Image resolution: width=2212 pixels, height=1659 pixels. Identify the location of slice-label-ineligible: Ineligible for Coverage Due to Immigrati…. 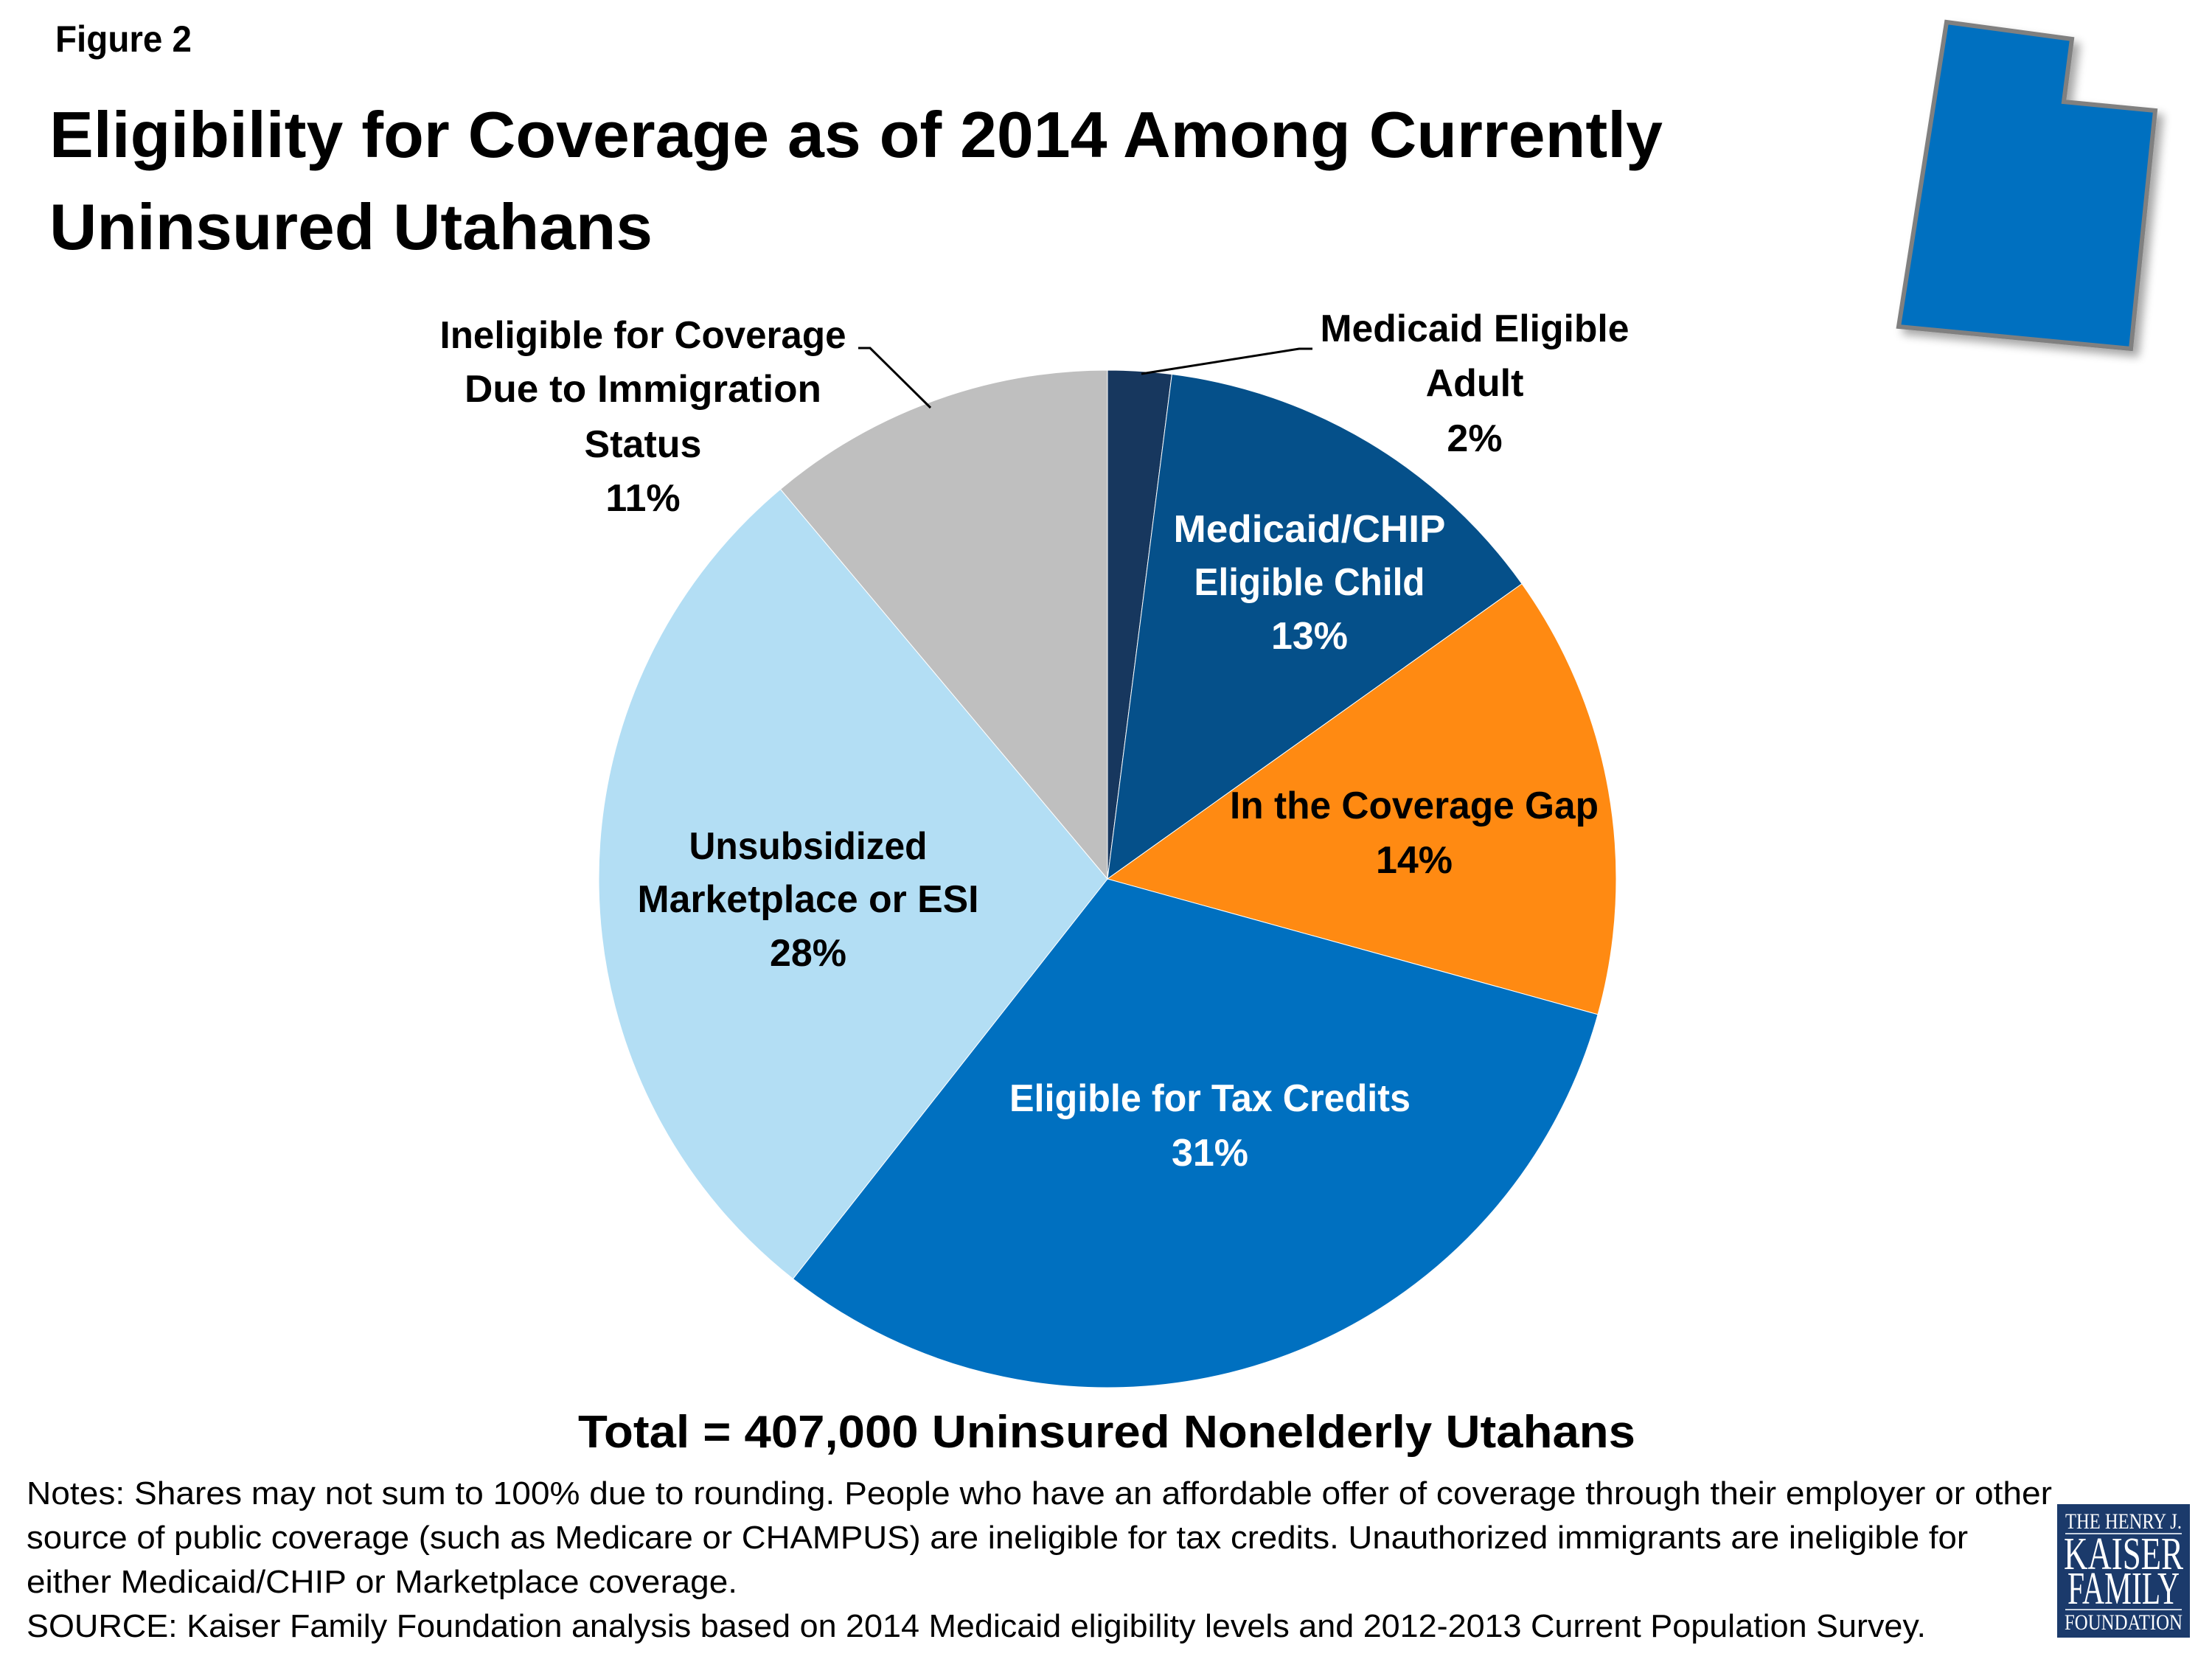
(643, 417).